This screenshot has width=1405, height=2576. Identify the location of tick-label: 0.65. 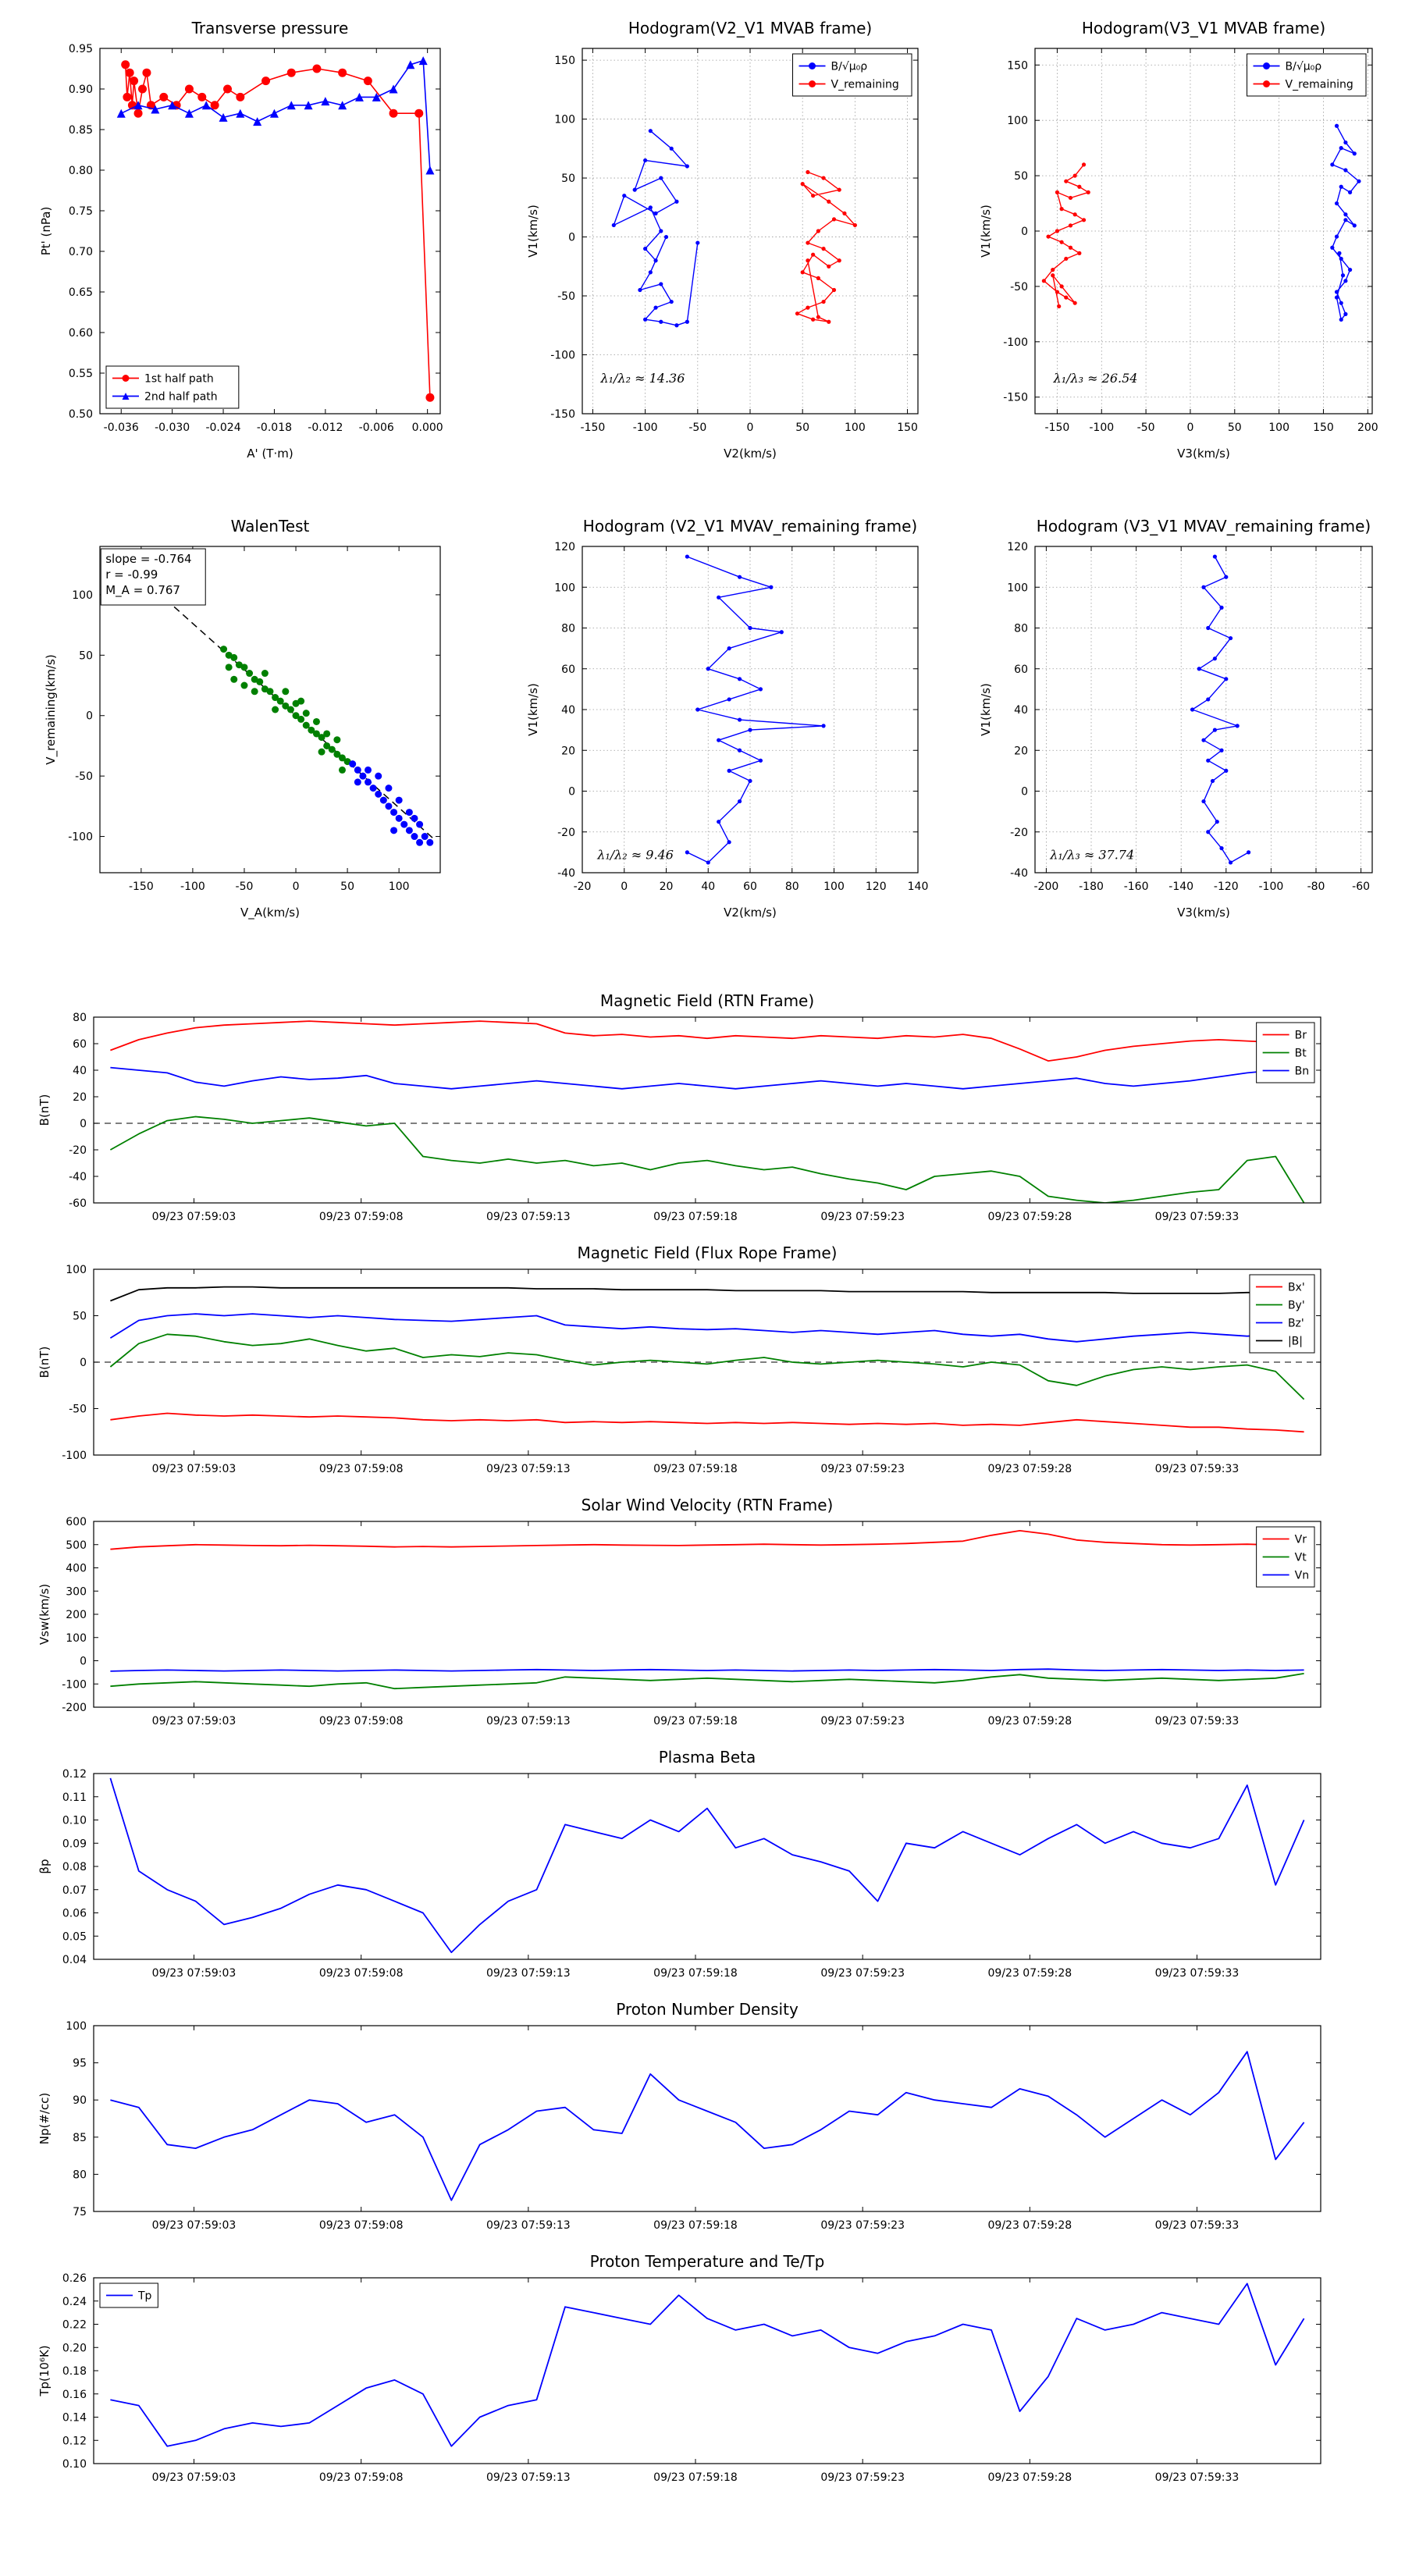
(81, 292).